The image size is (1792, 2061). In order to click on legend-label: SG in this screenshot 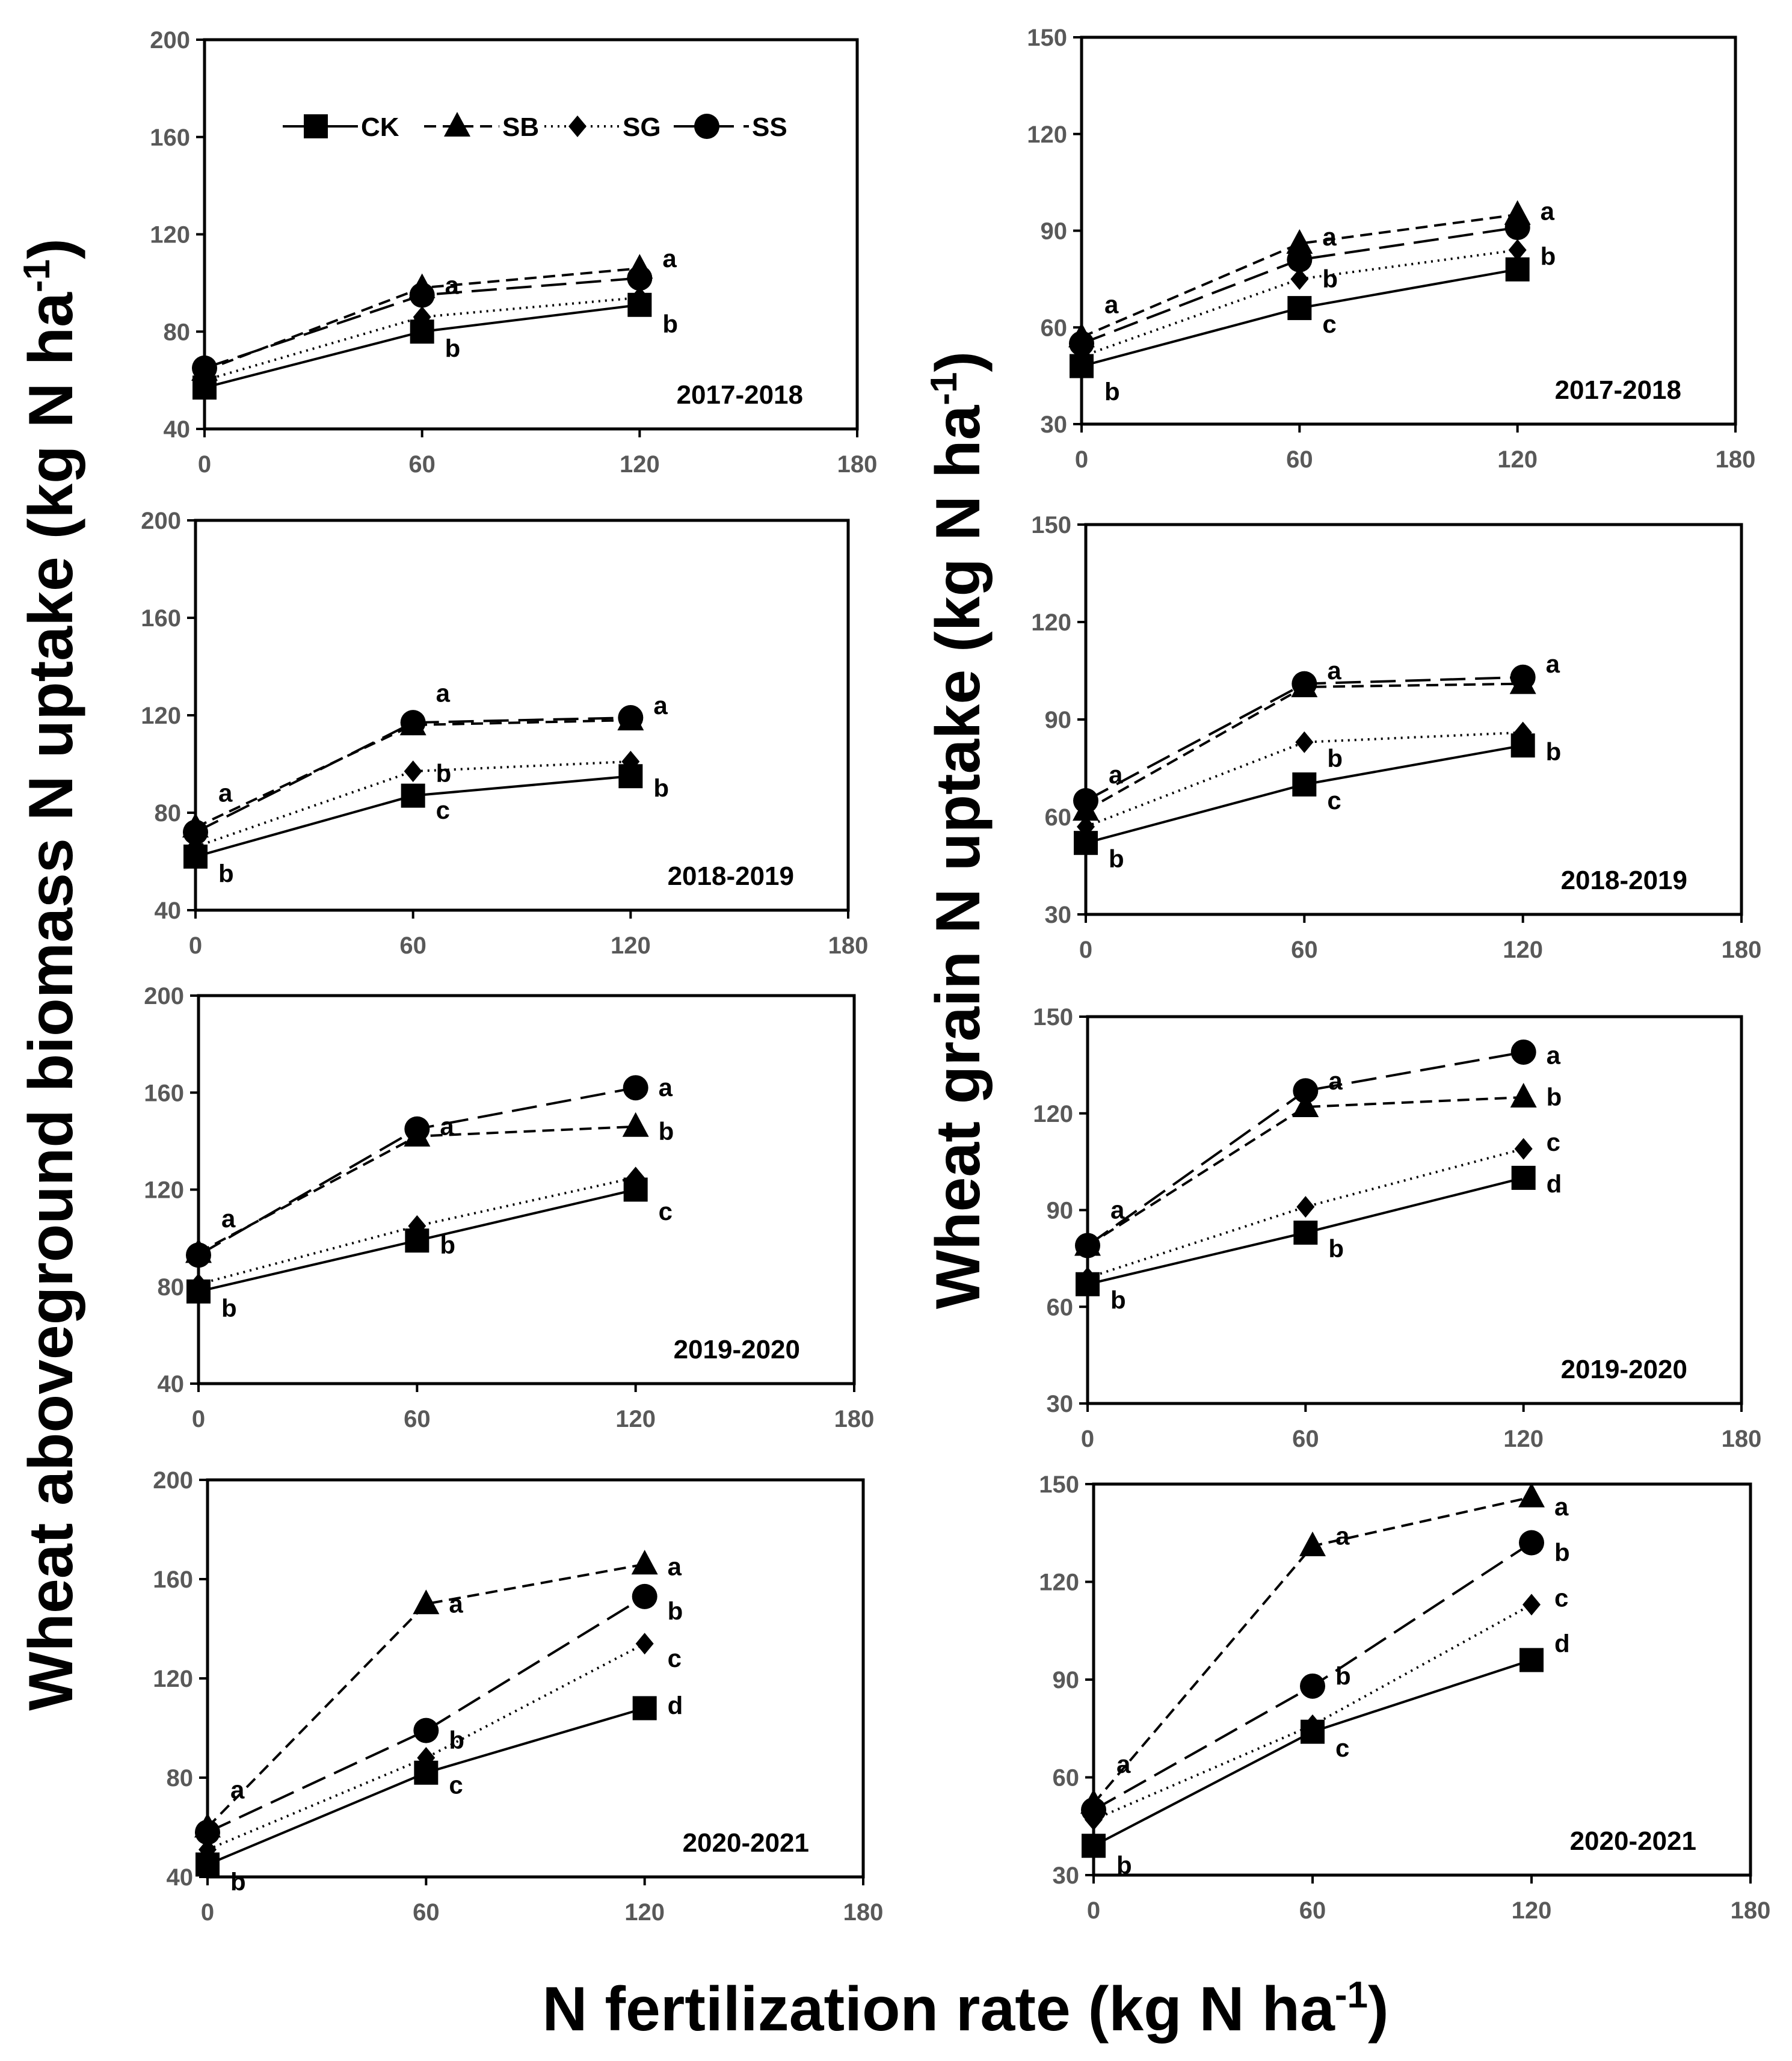, I will do `click(642, 127)`.